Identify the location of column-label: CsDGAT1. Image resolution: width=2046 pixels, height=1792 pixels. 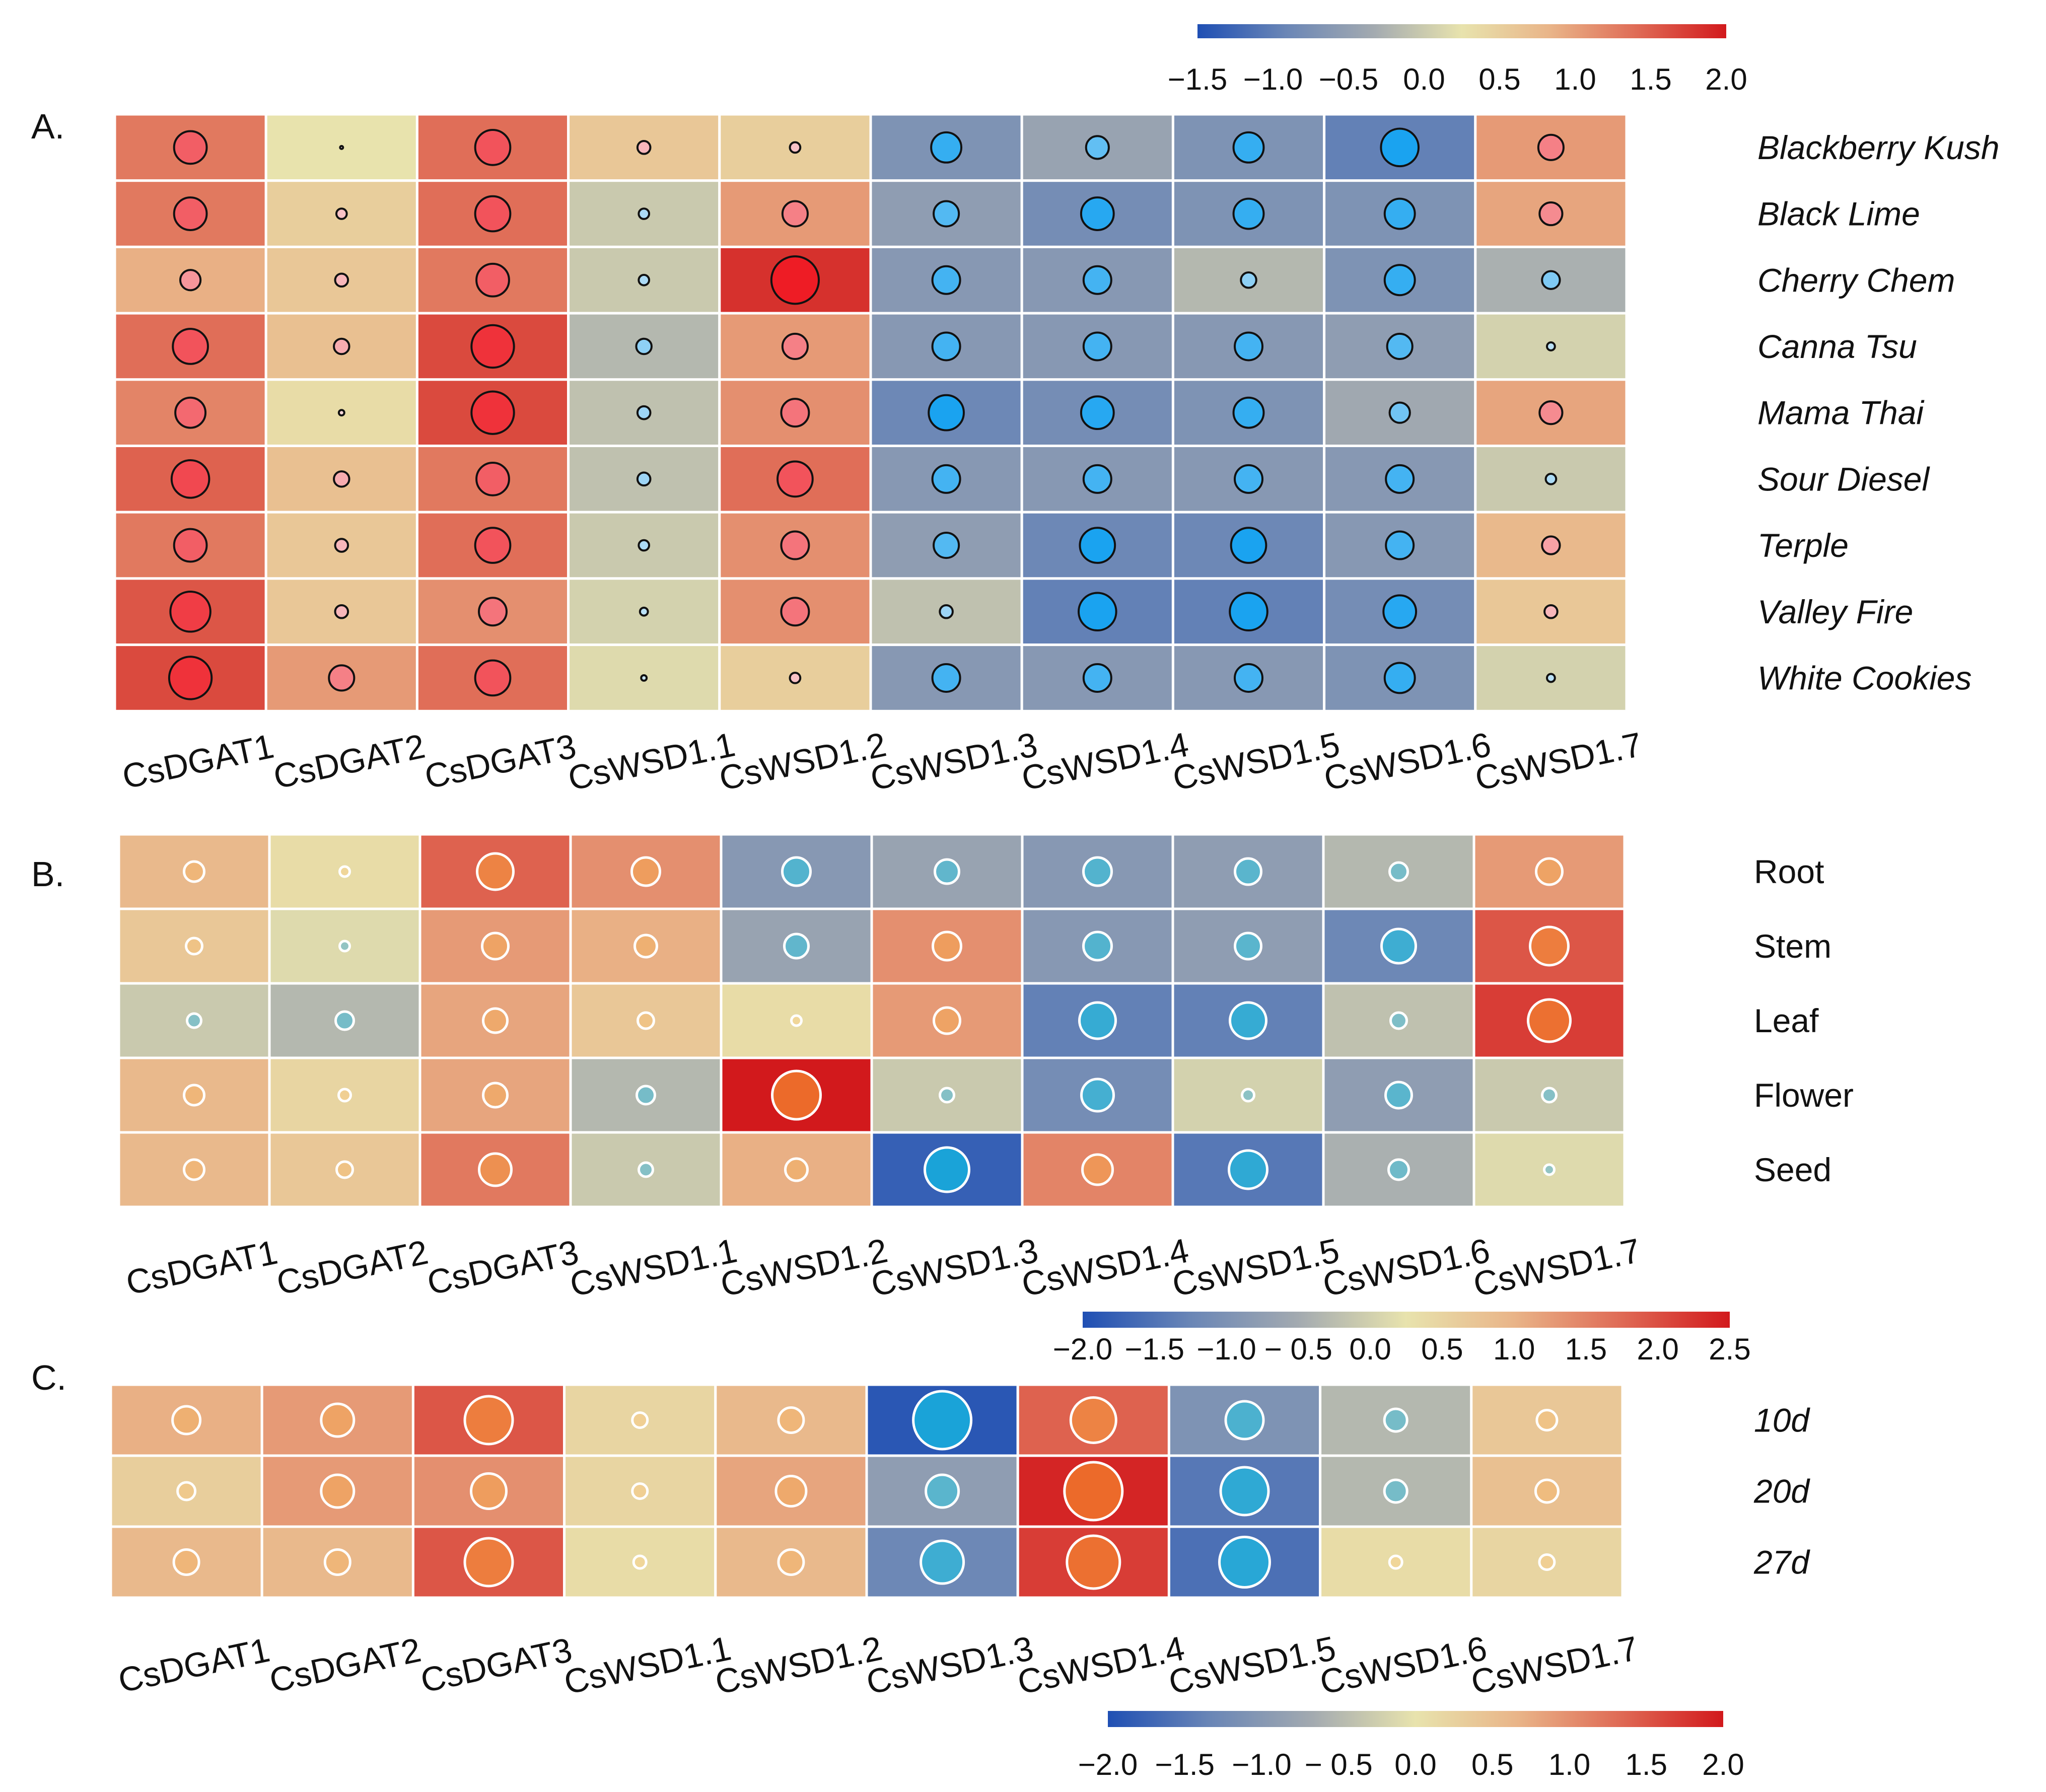
(198, 762).